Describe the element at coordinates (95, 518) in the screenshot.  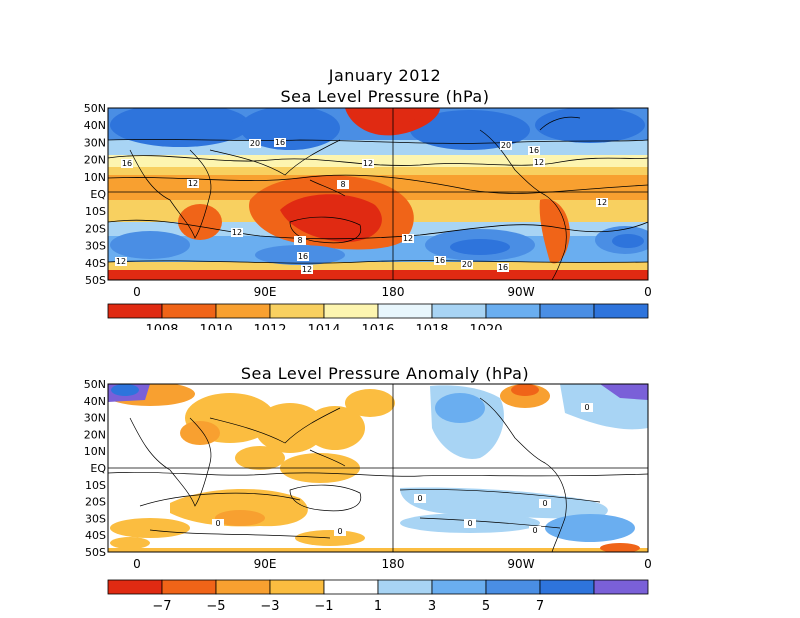
I see `lat-label: 30S` at that location.